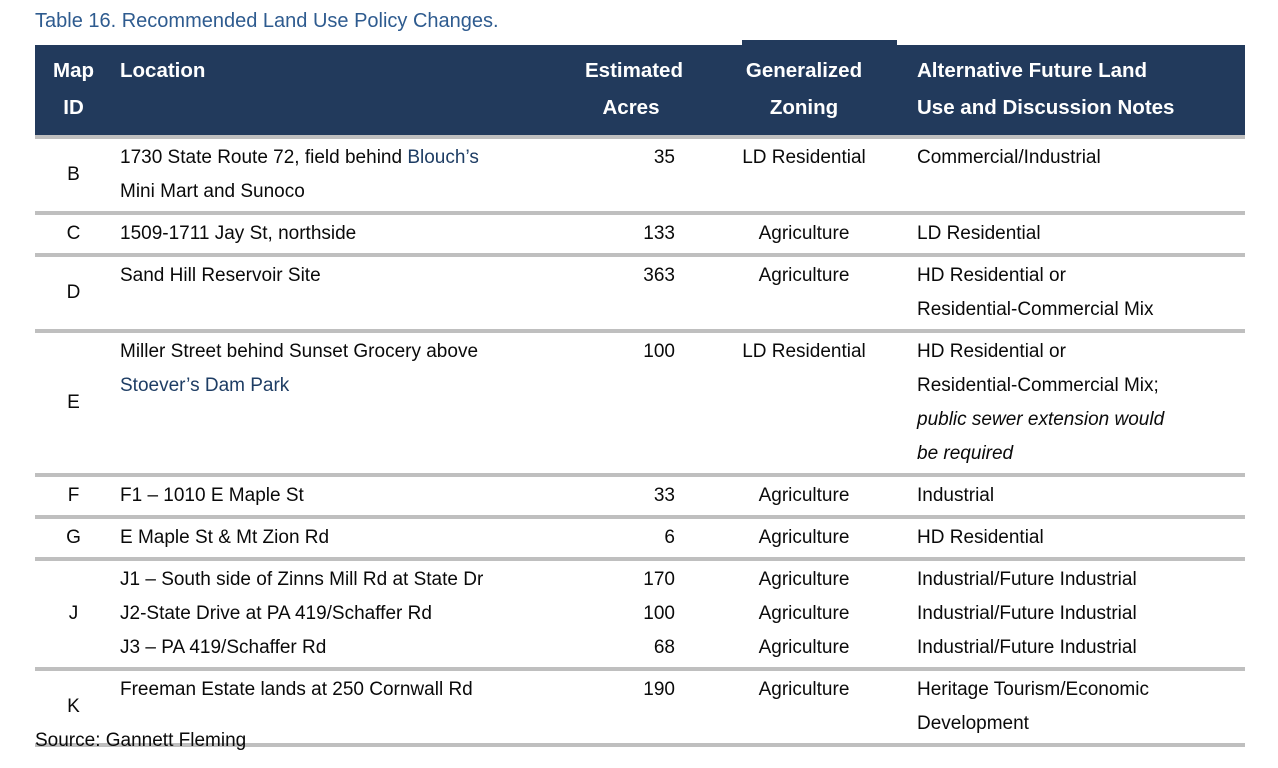  I want to click on text-segment: Mini Mart and Sunoco, so click(212, 191).